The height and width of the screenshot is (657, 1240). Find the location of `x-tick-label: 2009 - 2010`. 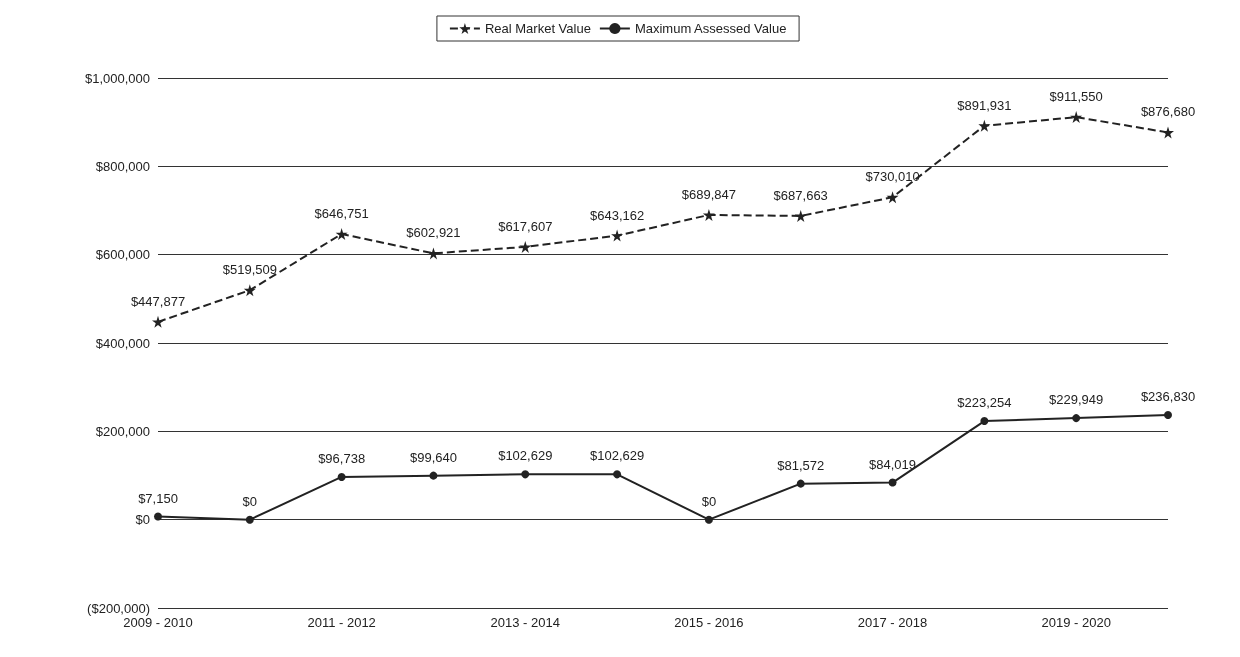

x-tick-label: 2009 - 2010 is located at coordinates (158, 622).